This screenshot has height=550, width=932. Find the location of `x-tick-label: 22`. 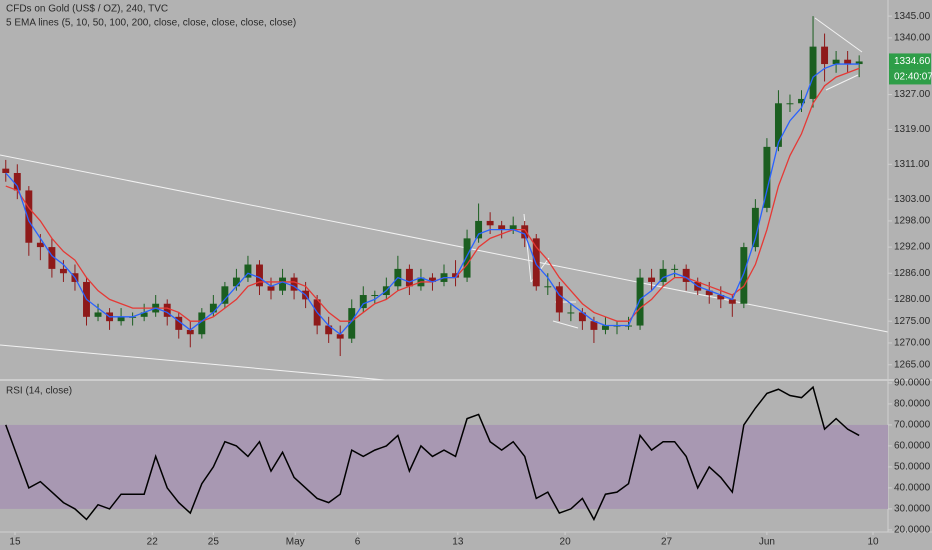

x-tick-label: 22 is located at coordinates (153, 542).